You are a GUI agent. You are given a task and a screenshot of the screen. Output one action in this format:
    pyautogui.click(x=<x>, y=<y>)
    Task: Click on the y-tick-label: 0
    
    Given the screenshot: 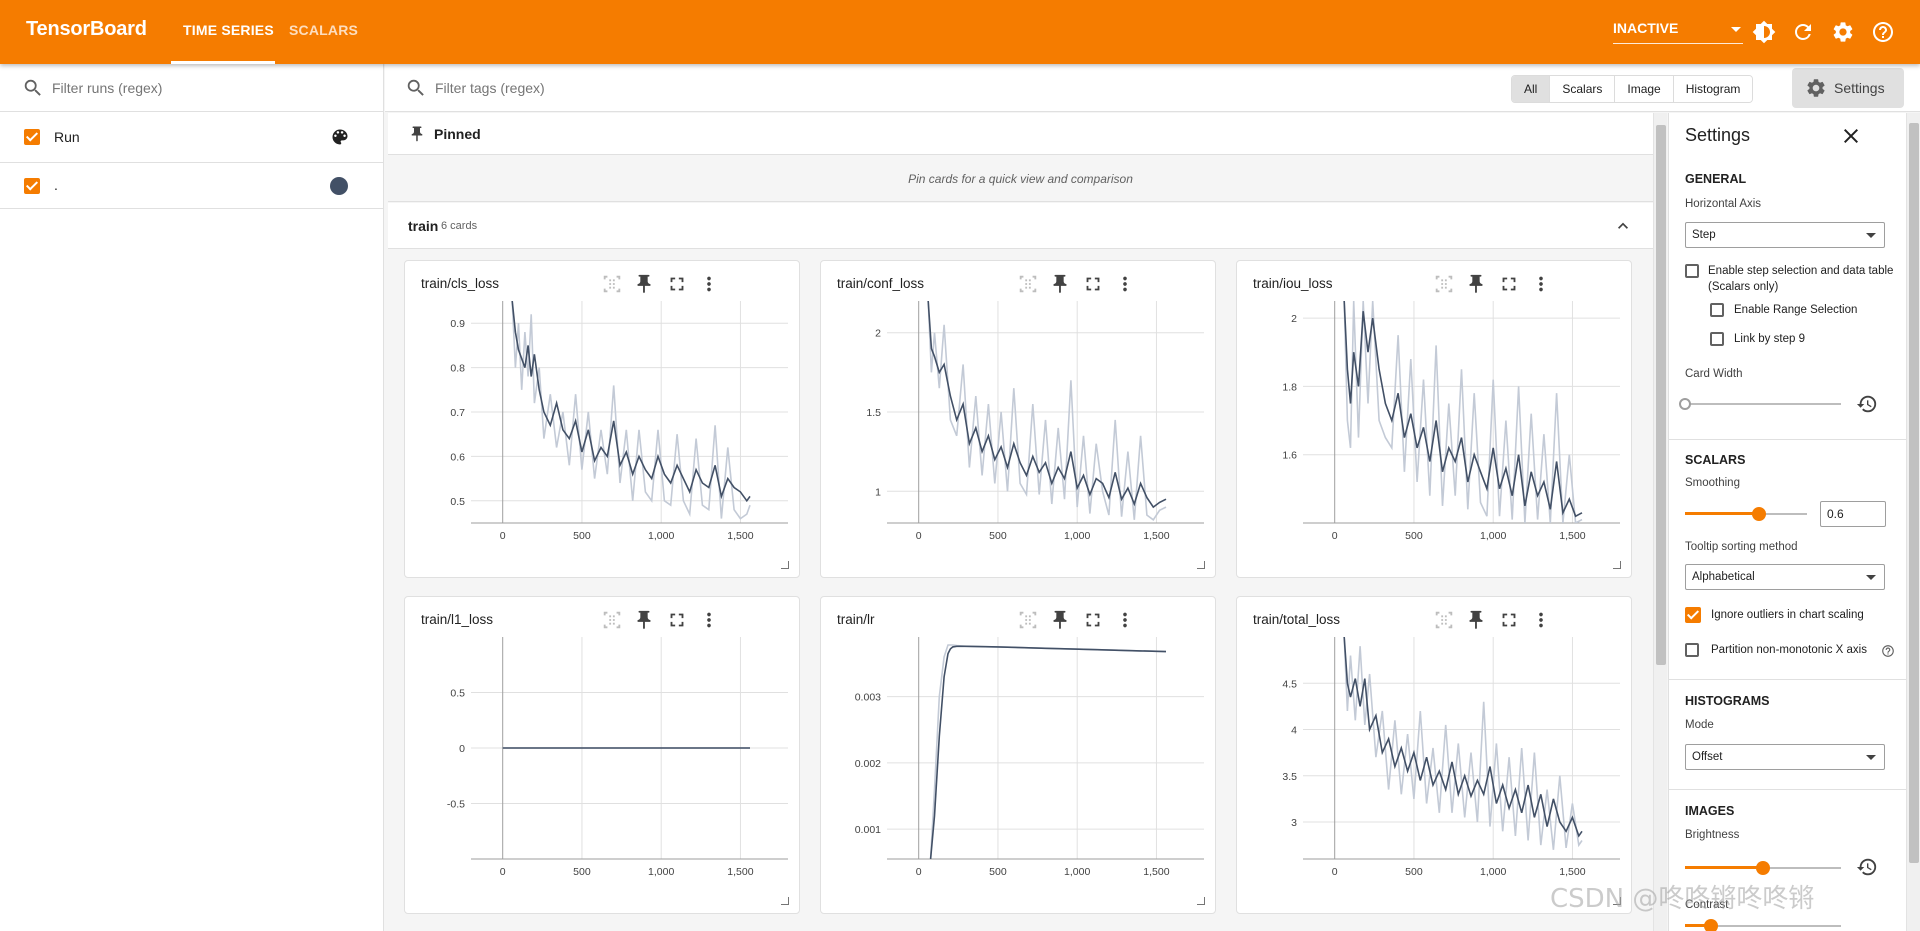 What is the action you would take?
    pyautogui.click(x=462, y=749)
    